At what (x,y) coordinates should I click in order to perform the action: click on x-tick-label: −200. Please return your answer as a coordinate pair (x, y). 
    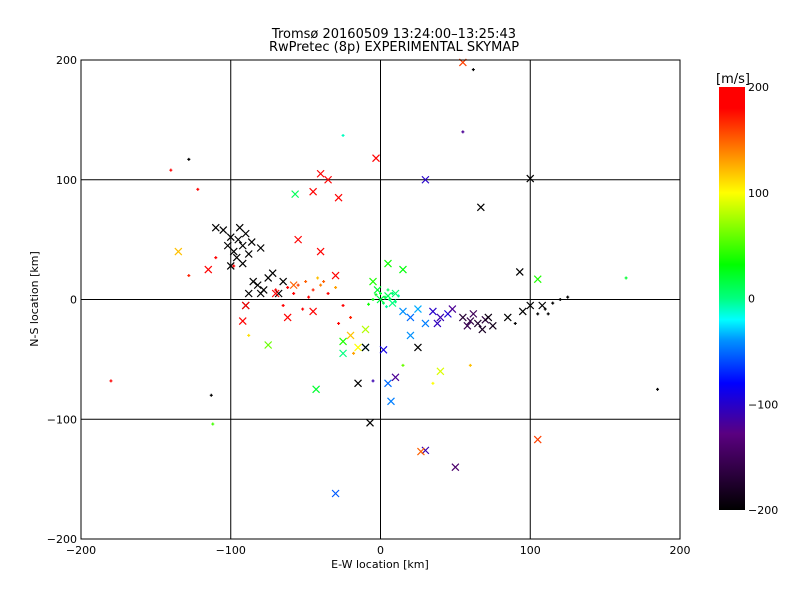
    Looking at the image, I should click on (81, 550).